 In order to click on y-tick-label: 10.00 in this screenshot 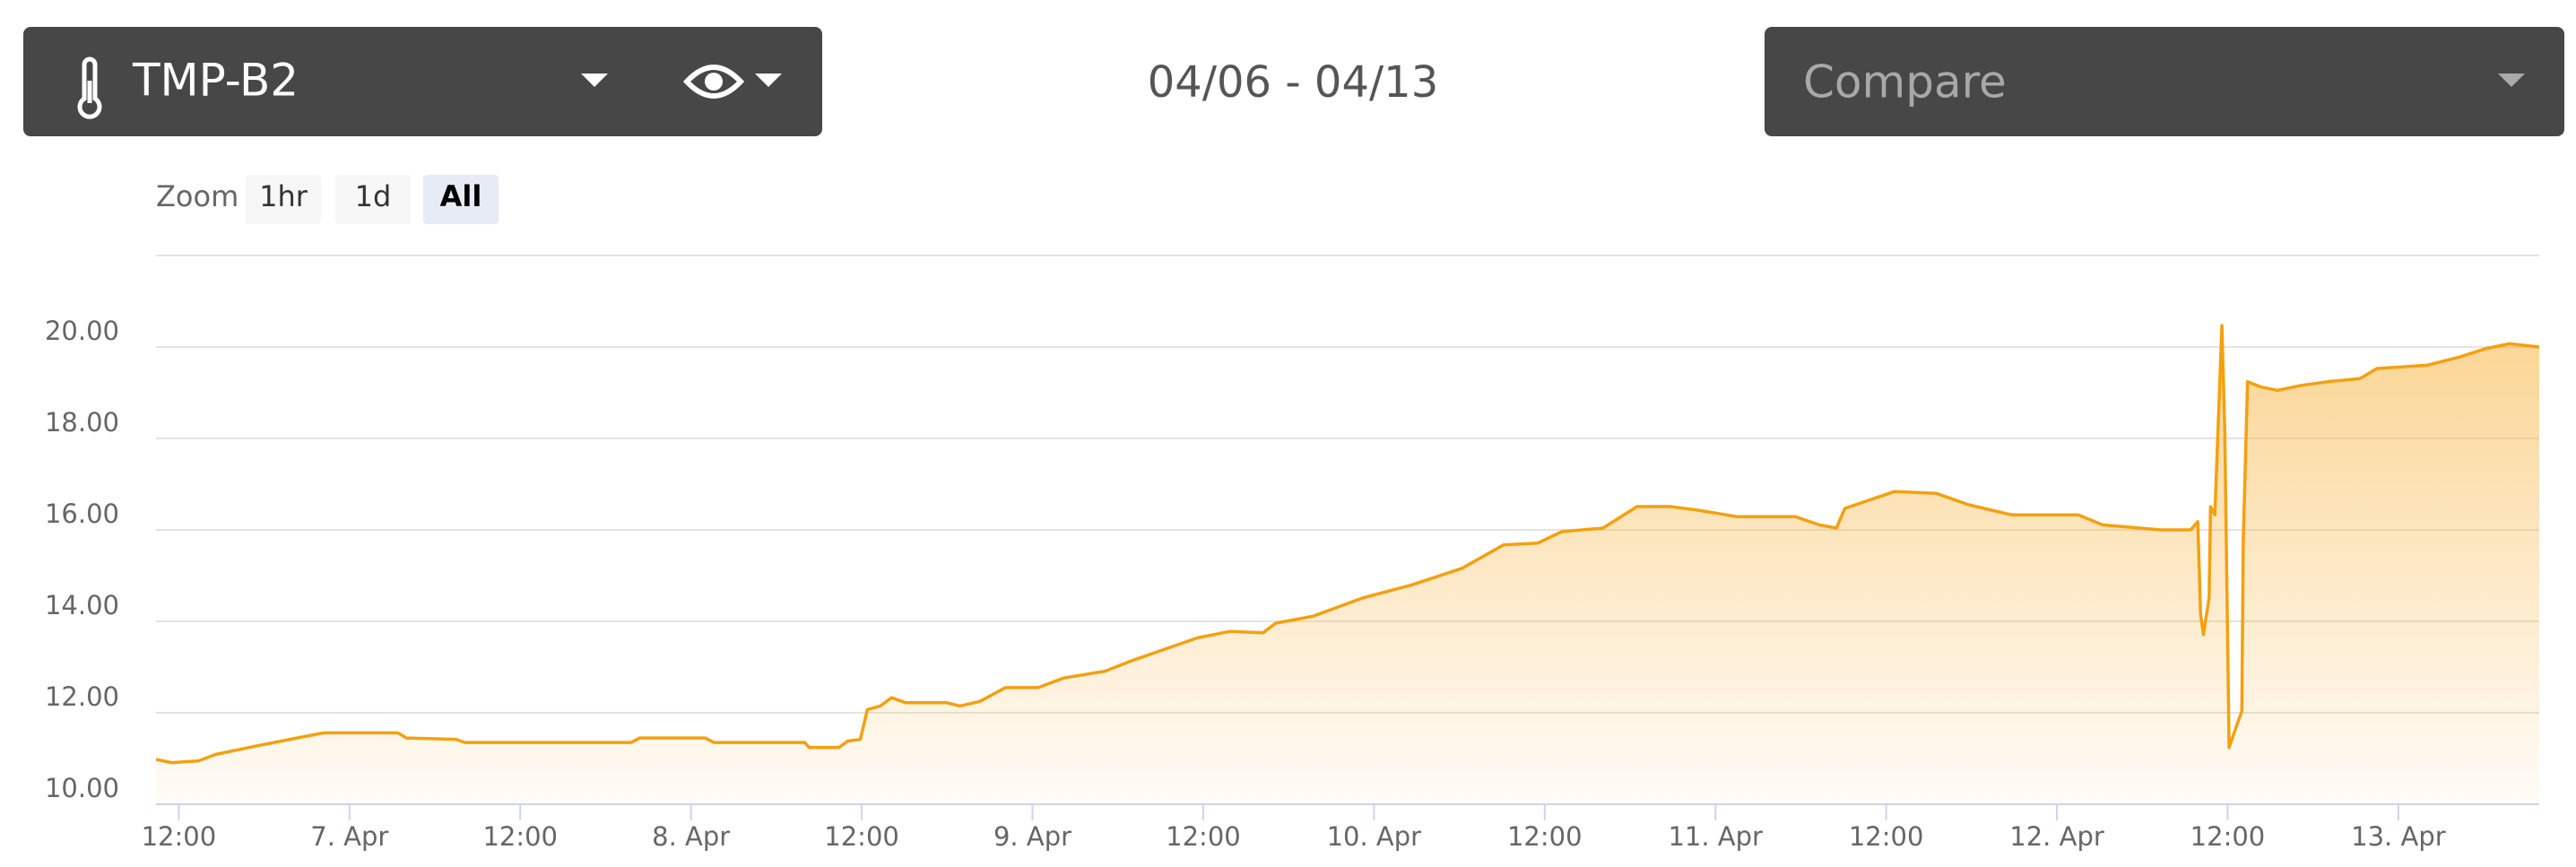, I will do `click(82, 788)`.